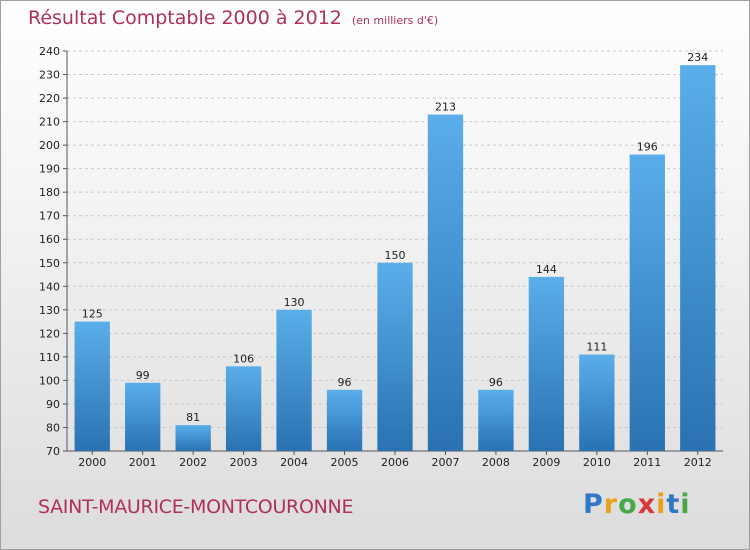 The width and height of the screenshot is (750, 550). Describe the element at coordinates (597, 462) in the screenshot. I see `x-tick-label: 2010` at that location.